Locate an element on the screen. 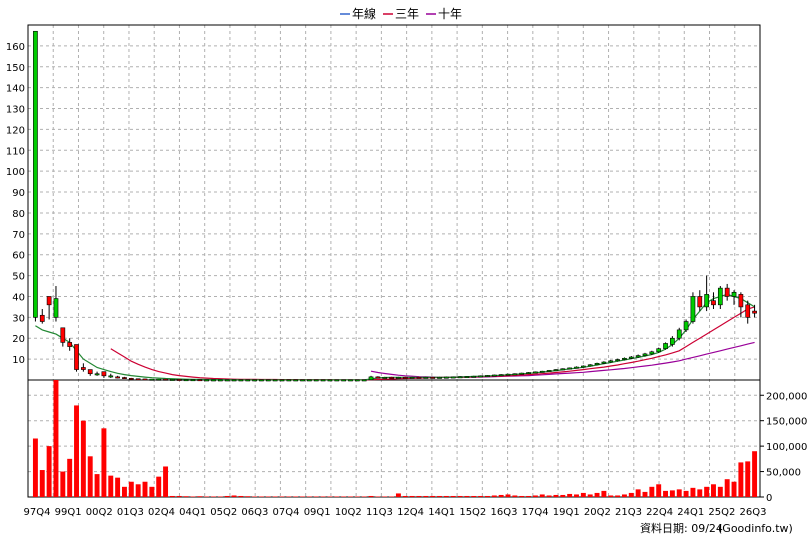 This screenshot has width=808, height=545. legend-label: 三年 is located at coordinates (407, 14).